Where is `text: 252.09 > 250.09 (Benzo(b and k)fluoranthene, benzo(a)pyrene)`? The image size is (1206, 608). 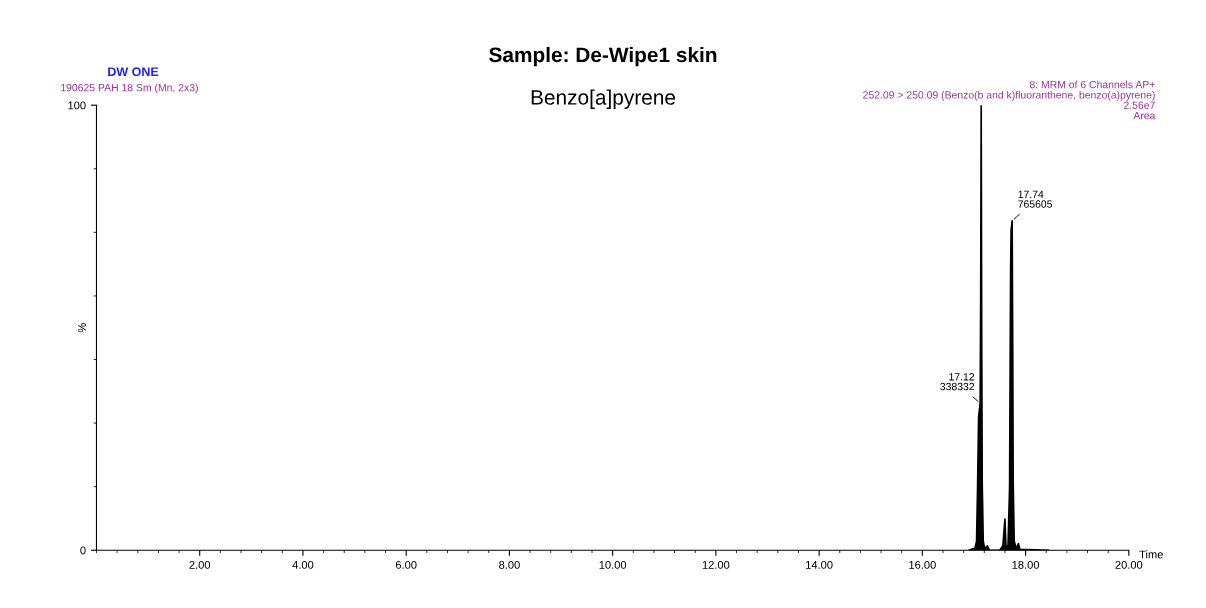 text: 252.09 > 250.09 (Benzo(b and k)fluoranthene, benzo(a)pyrene) is located at coordinates (1009, 95).